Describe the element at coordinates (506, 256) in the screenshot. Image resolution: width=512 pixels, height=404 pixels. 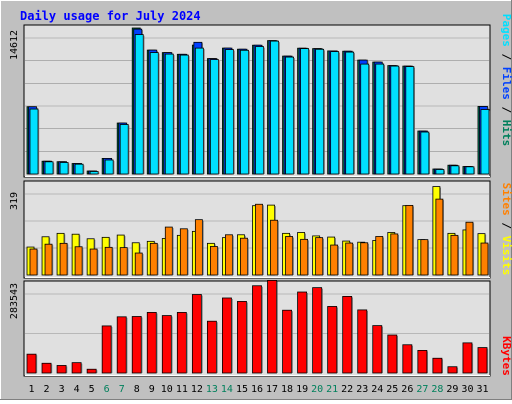
I see `legend-visits: Visits` at that location.